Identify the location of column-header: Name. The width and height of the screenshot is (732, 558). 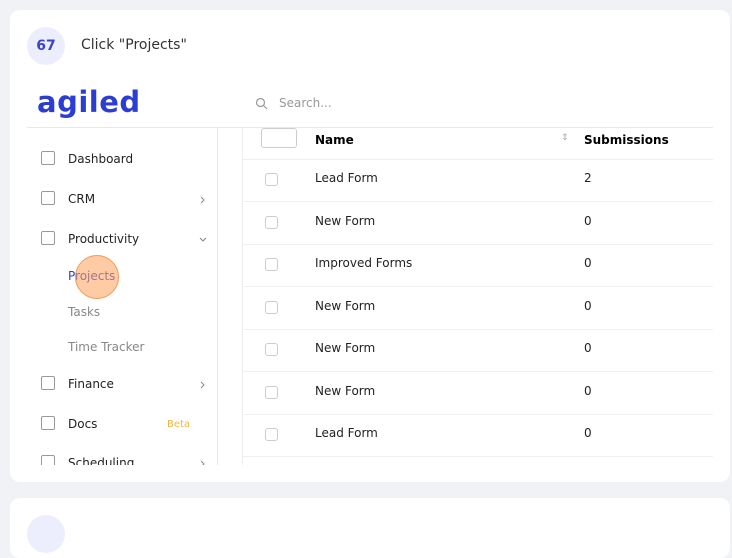
(334, 140).